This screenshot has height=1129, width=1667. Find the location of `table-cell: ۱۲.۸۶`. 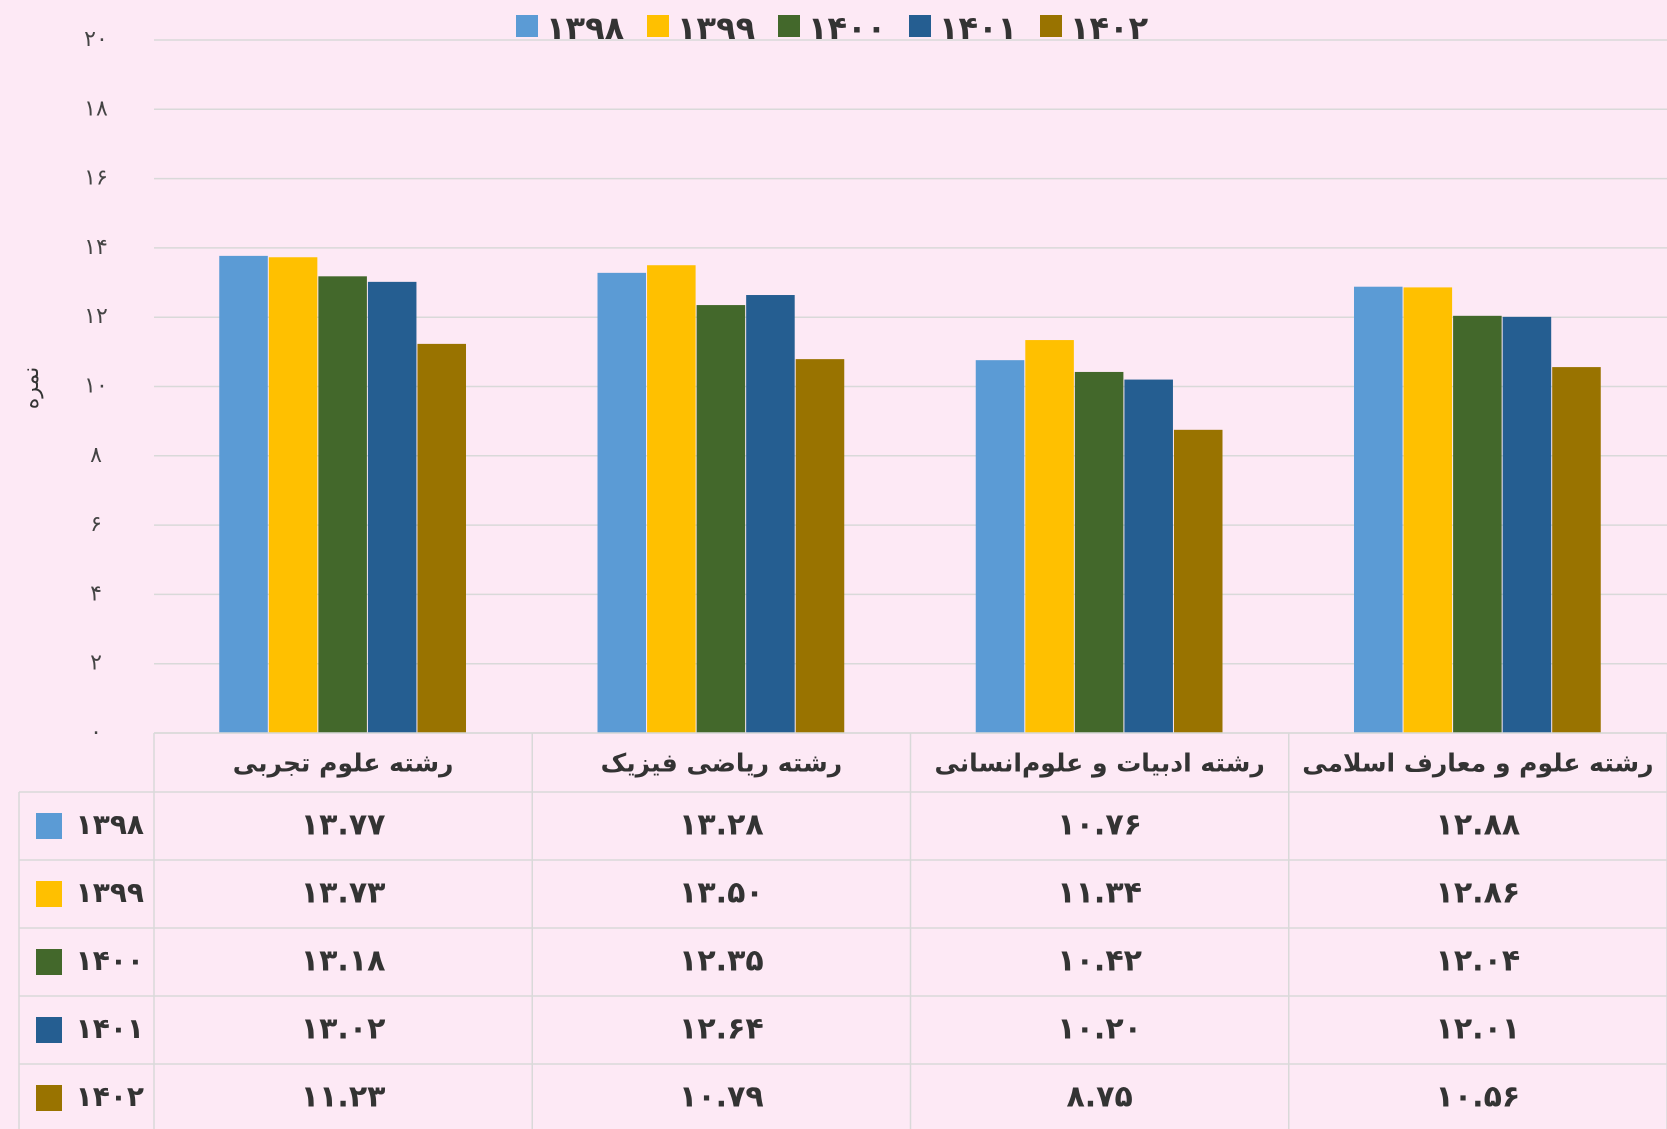

table-cell: ۱۲.۸۶ is located at coordinates (1478, 893).